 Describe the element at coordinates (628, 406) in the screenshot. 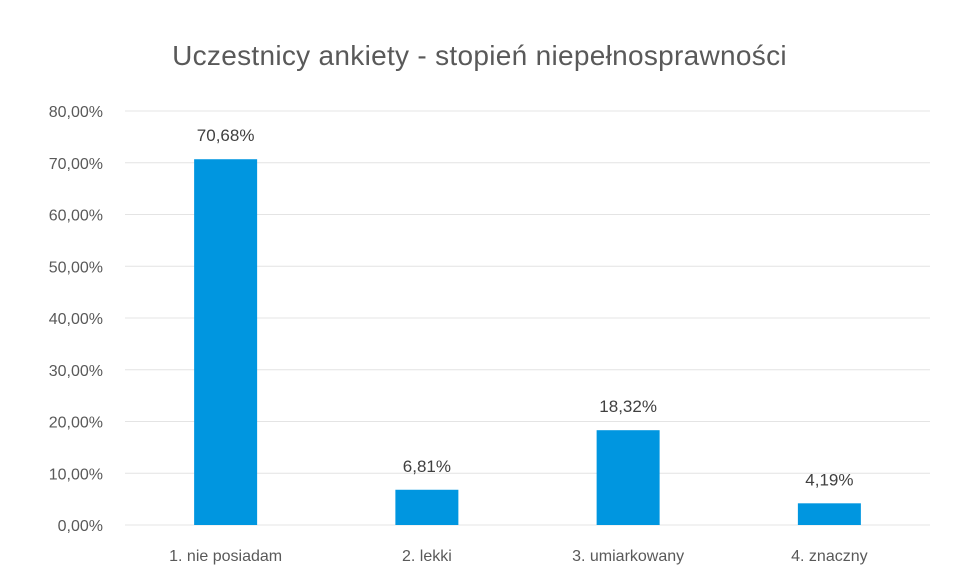

I see `data-label: 18,32%` at that location.